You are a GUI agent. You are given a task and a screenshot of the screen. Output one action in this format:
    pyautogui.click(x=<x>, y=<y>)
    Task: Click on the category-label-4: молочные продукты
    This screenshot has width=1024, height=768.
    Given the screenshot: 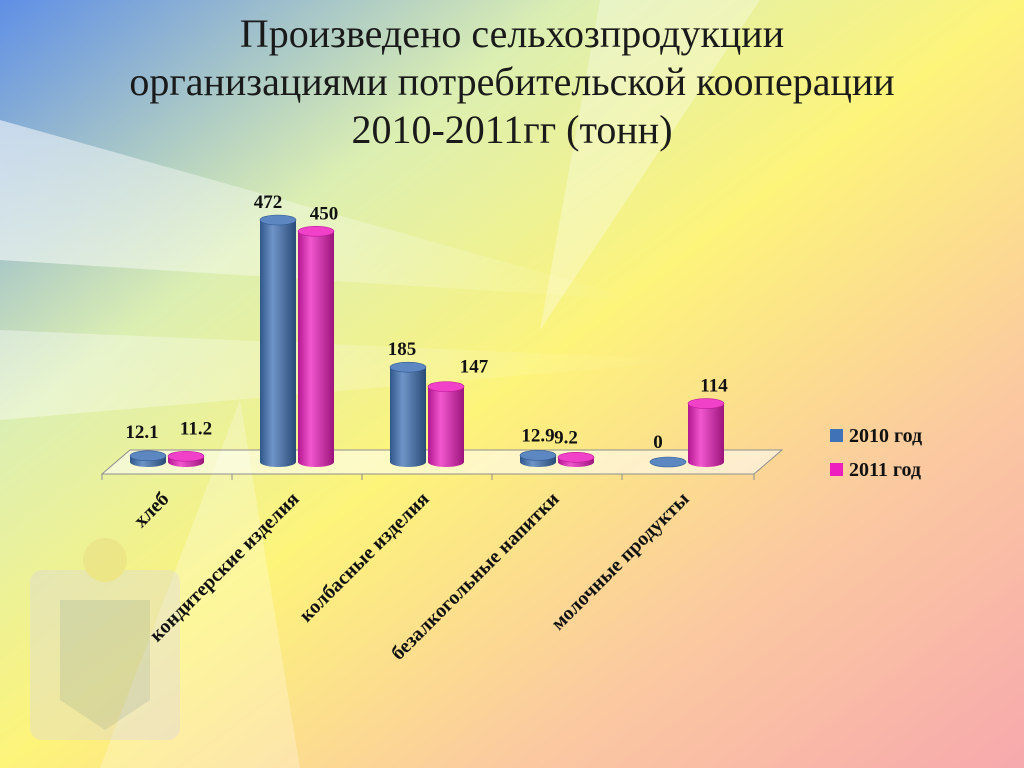 What is the action you would take?
    pyautogui.click(x=620, y=561)
    